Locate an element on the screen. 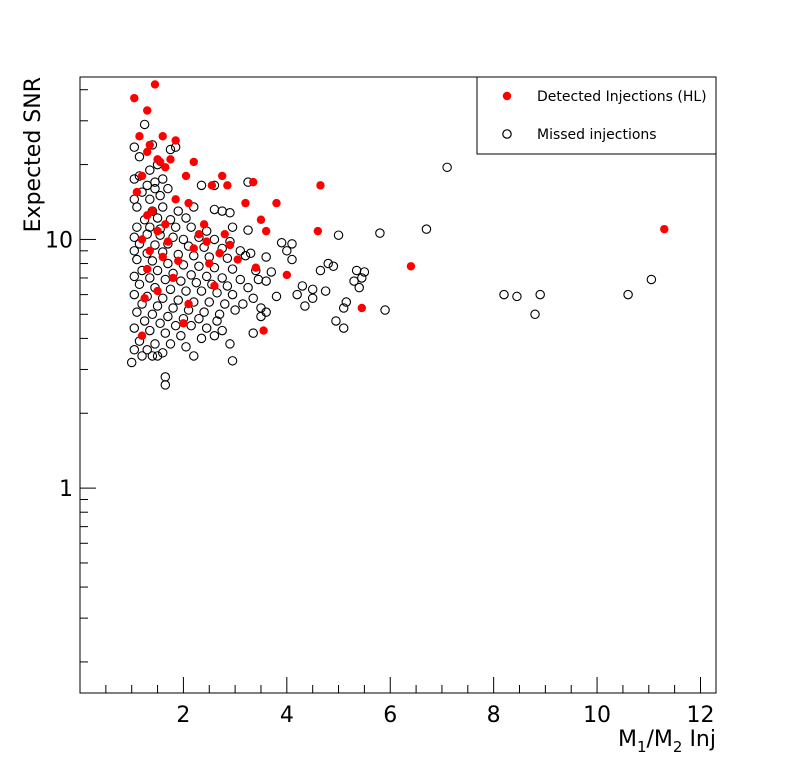 The width and height of the screenshot is (796, 772). x-axis-title-main: M is located at coordinates (627, 739).